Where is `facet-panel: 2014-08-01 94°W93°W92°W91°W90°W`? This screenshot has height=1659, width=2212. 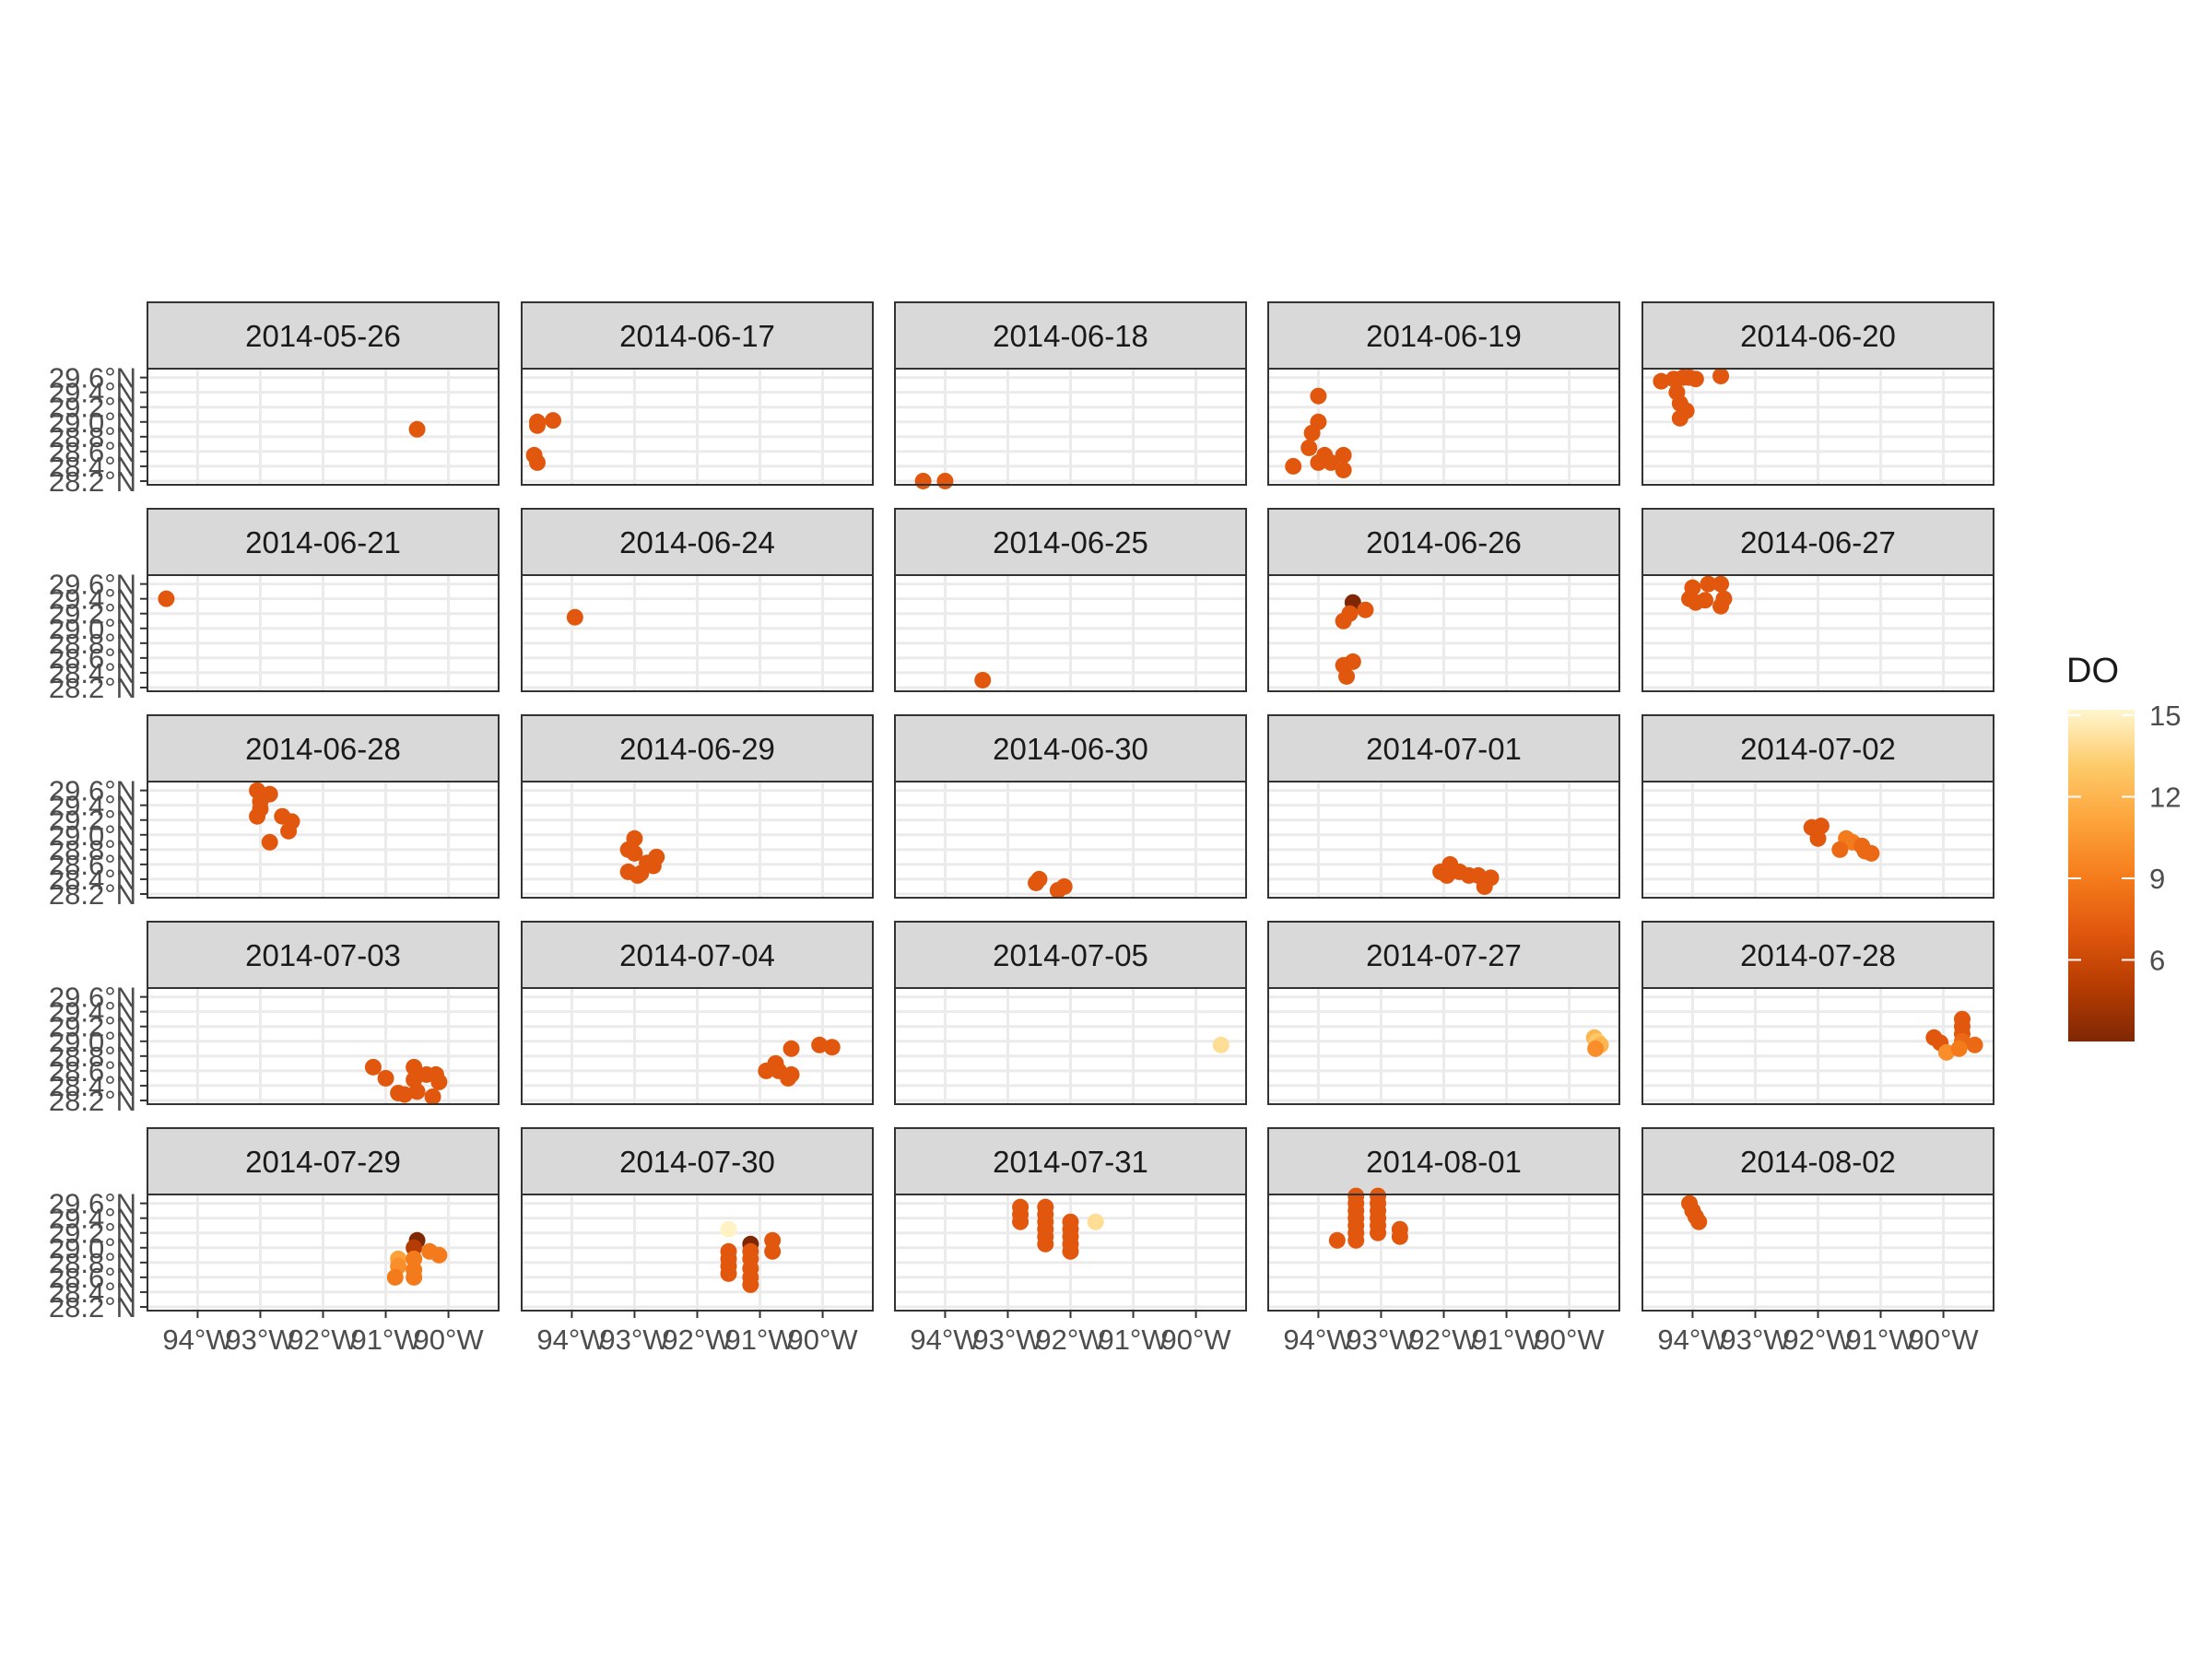
facet-panel: 2014-08-01 94°W93°W92°W91°W90°W is located at coordinates (1443, 1241).